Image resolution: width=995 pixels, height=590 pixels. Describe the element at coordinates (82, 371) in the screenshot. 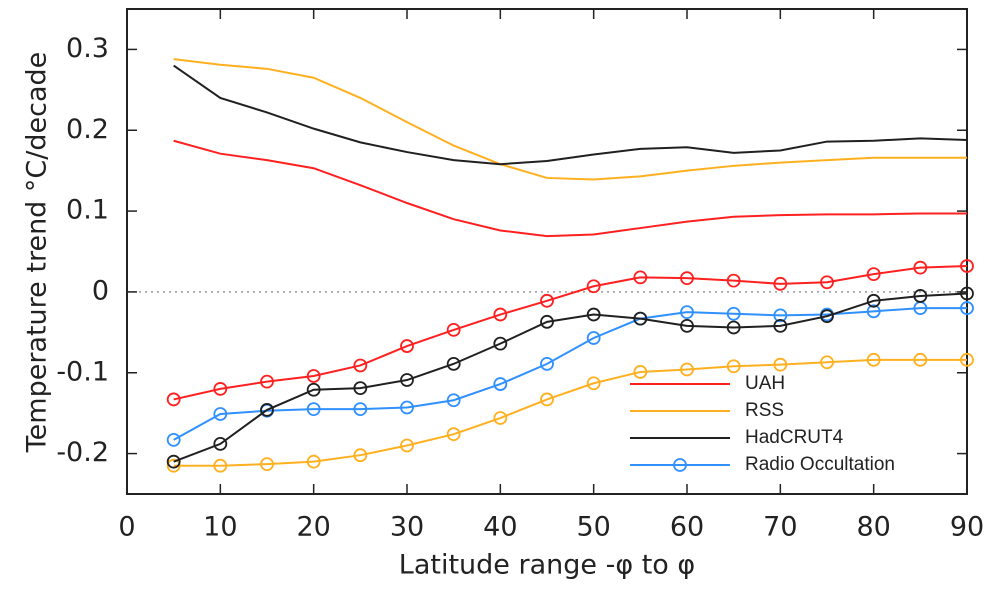

I see `y-tick-label: -0.1` at that location.